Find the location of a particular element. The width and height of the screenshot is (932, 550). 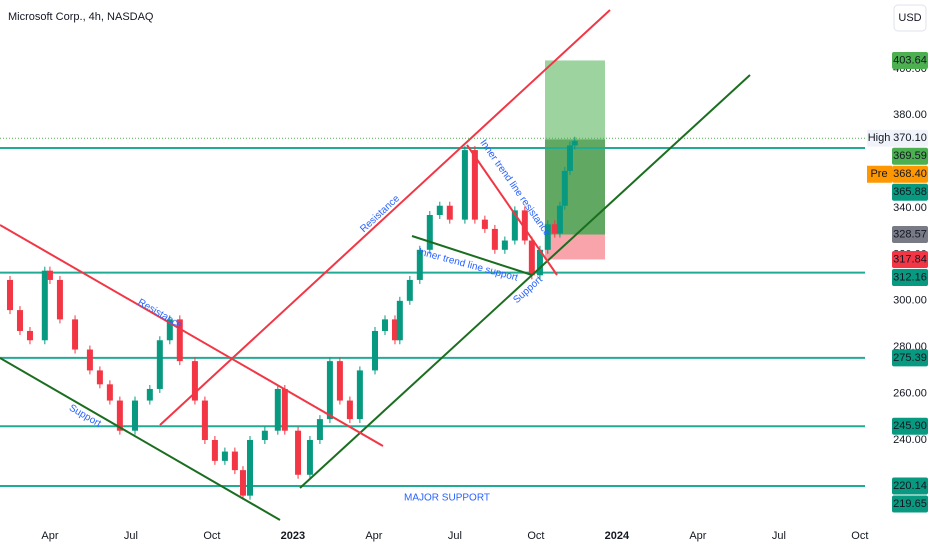

y-tick-label: 260.00 is located at coordinates (910, 394).